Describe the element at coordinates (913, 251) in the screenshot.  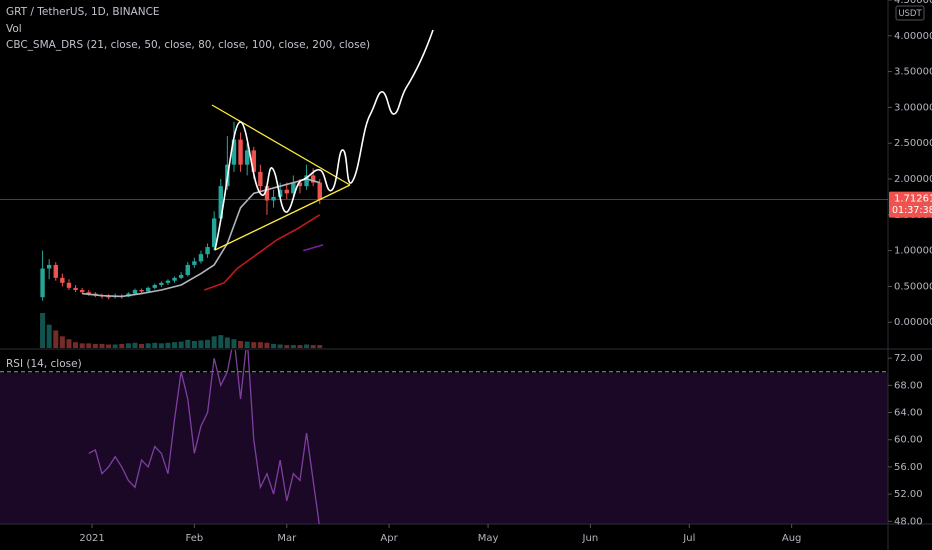
I see `y-tick-label: 1.00000` at that location.